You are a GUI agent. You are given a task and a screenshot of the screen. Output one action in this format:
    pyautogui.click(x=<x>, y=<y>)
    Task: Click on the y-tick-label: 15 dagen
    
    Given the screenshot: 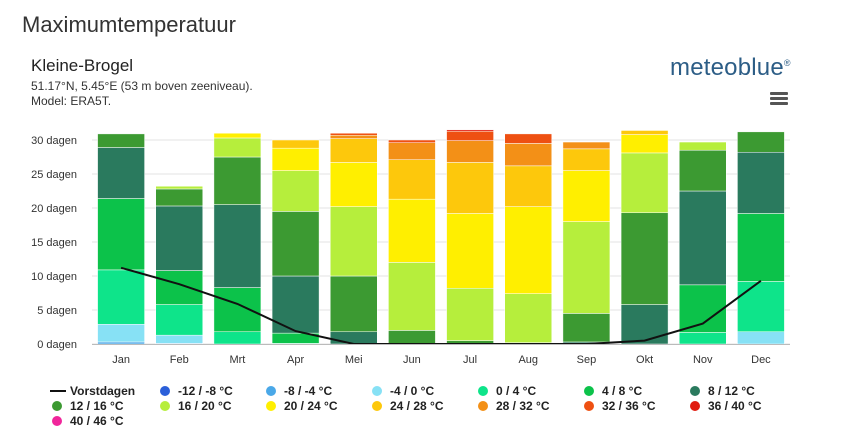 What is the action you would take?
    pyautogui.click(x=54, y=243)
    